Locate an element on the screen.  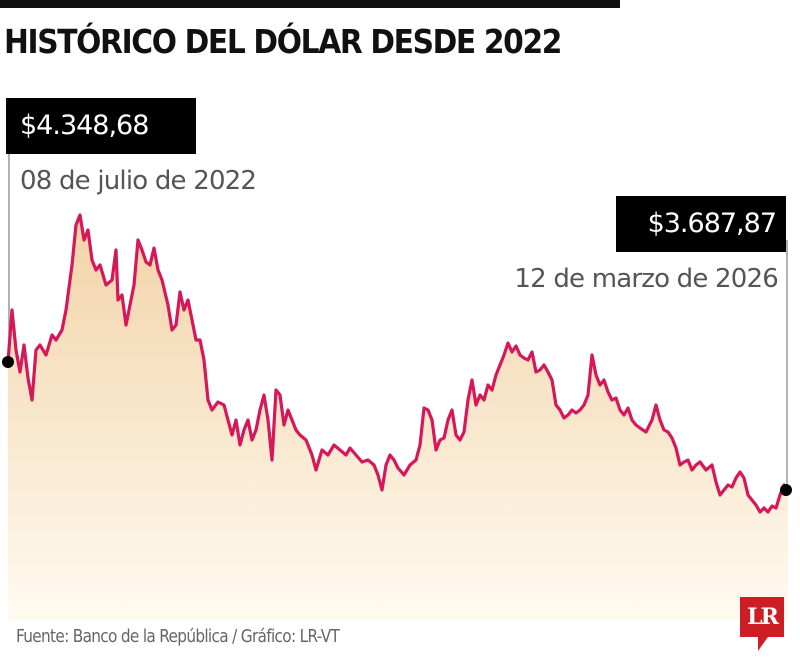
start-value-label: $4.348,68 is located at coordinates (101, 126).